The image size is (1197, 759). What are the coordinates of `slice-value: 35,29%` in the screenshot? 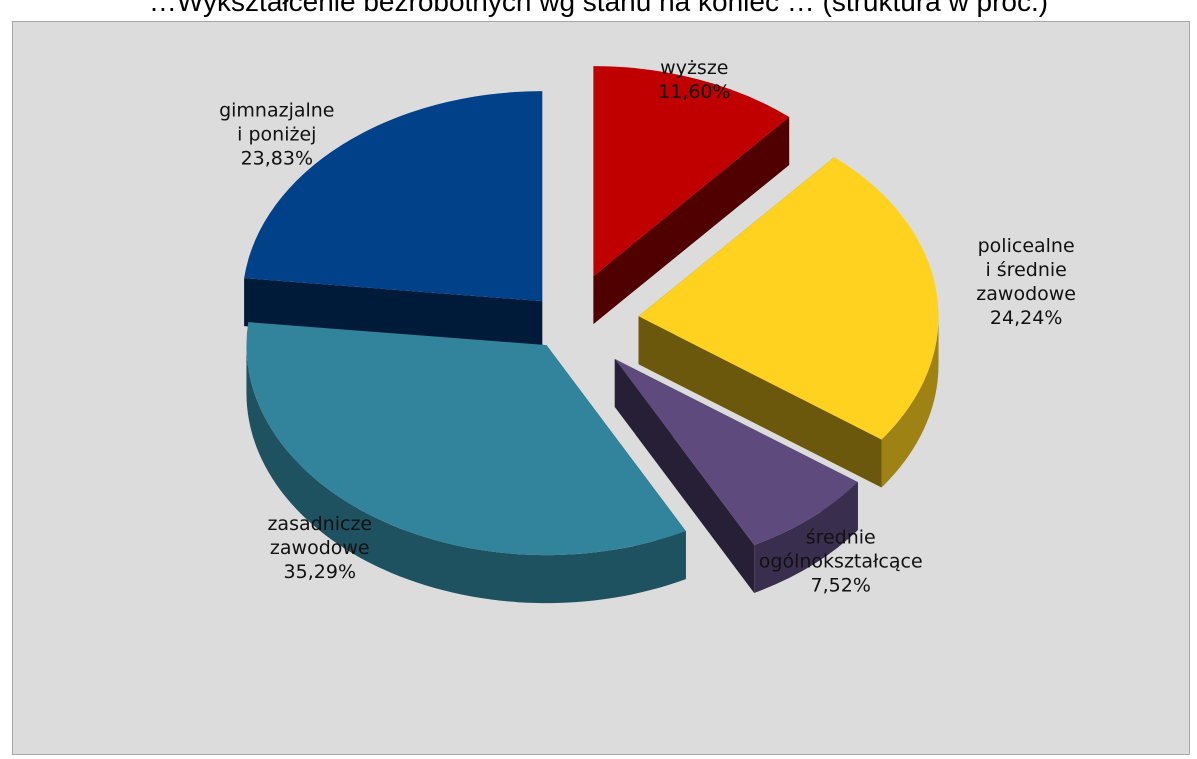 It's located at (320, 572).